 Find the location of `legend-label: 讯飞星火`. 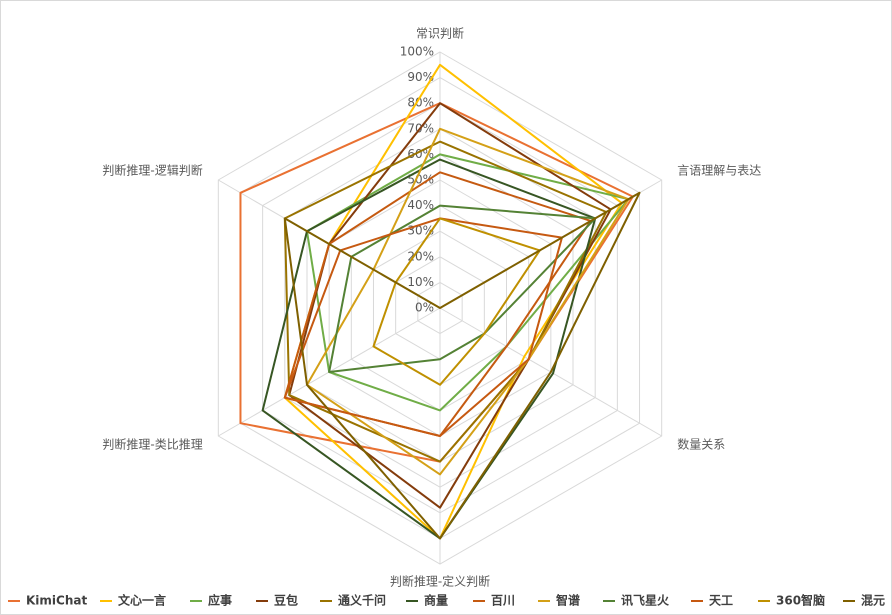

legend-label: 讯飞星火 is located at coordinates (645, 601).